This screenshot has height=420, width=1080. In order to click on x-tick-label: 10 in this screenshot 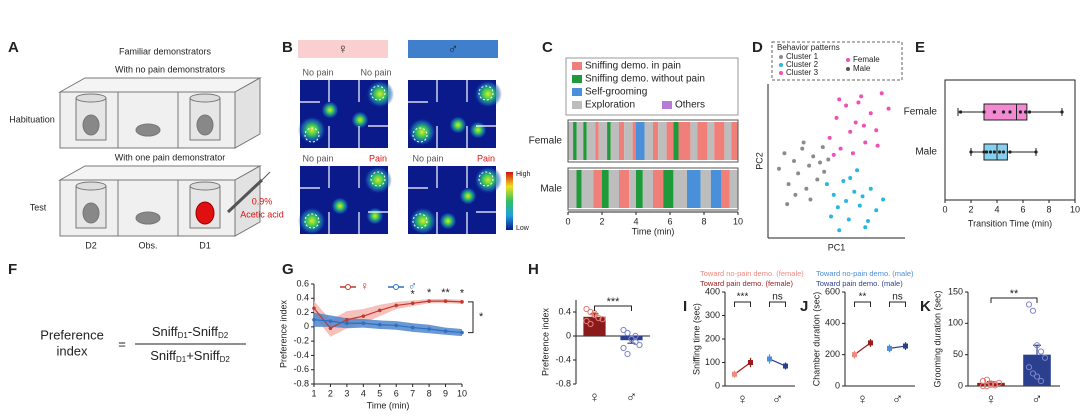, I will do `click(738, 221)`.